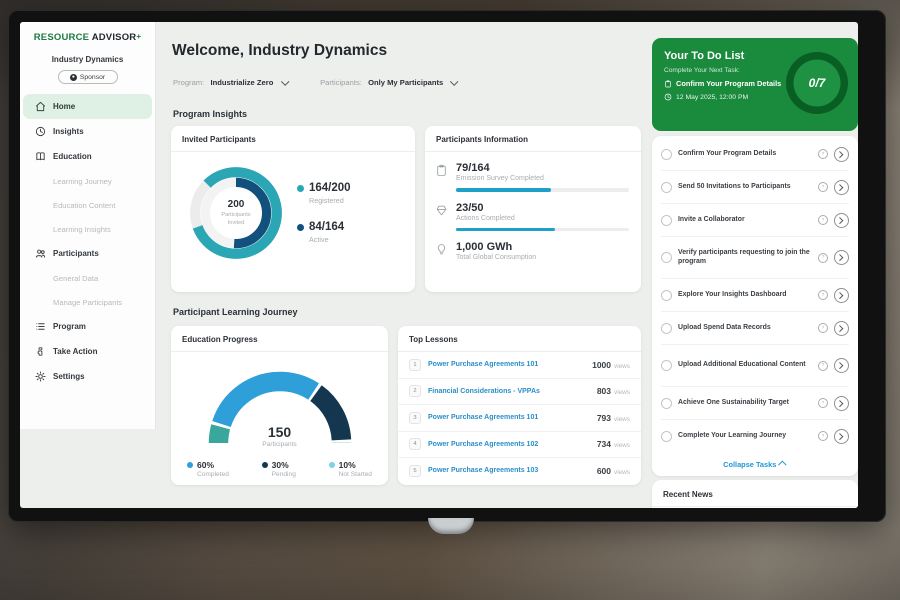 Image resolution: width=900 pixels, height=600 pixels. I want to click on registered-arc, so click(236, 213).